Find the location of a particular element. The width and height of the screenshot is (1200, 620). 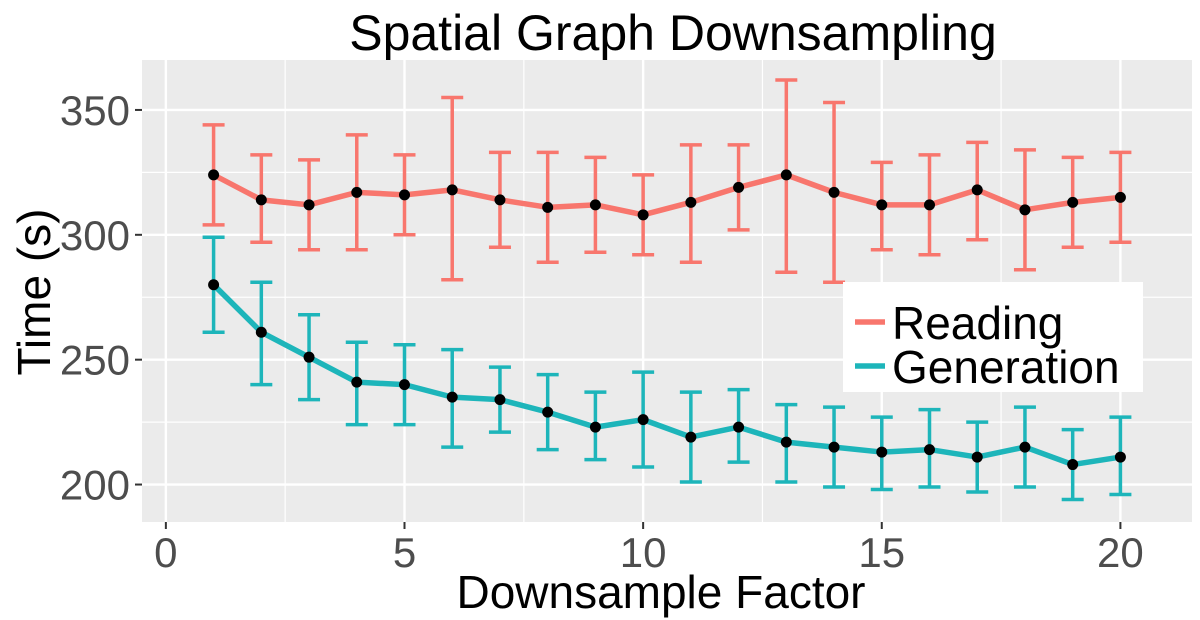

legend-label-reading: Reading is located at coordinates (977, 323).